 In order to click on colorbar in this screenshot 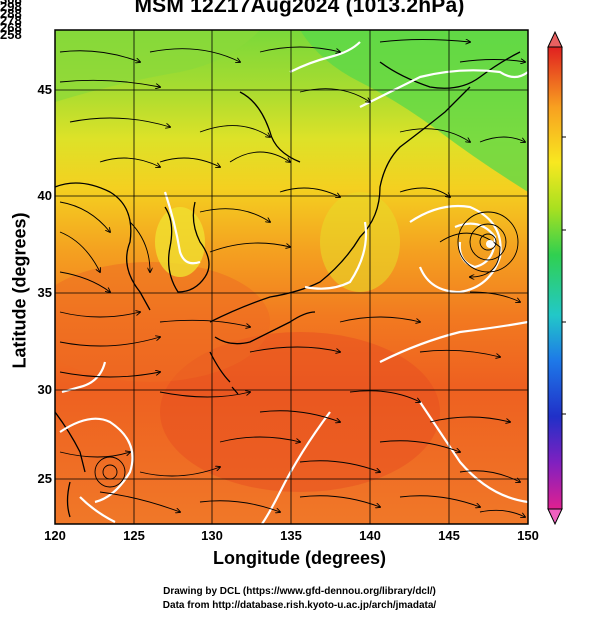, I will do `click(556, 278)`.